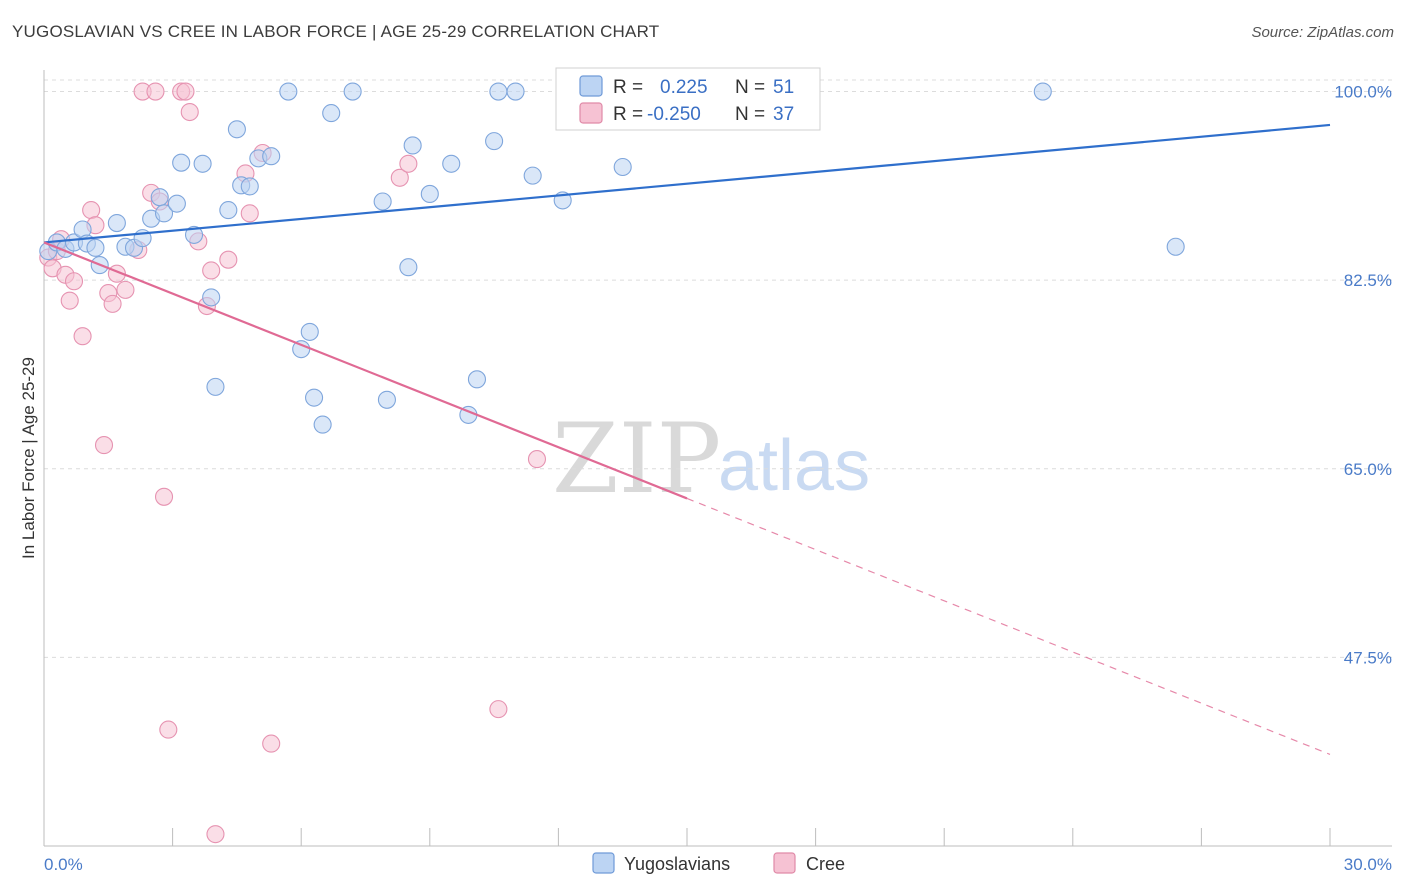  I want to click on legend-r-label-1: R =, so click(628, 87).